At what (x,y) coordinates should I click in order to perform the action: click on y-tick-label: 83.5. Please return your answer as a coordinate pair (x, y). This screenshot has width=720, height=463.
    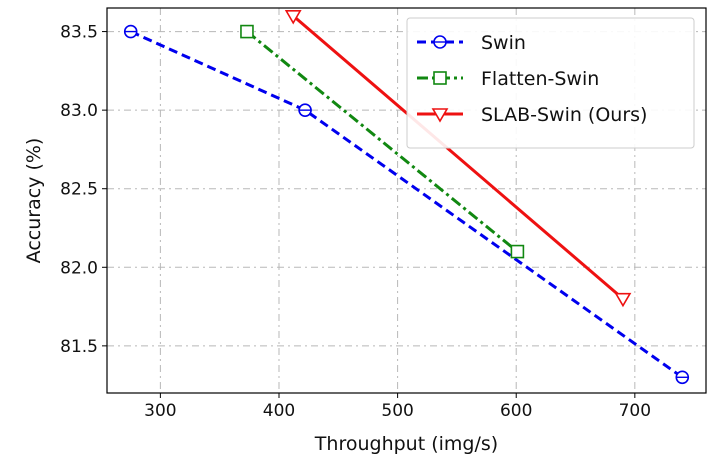
    Looking at the image, I should click on (79, 33).